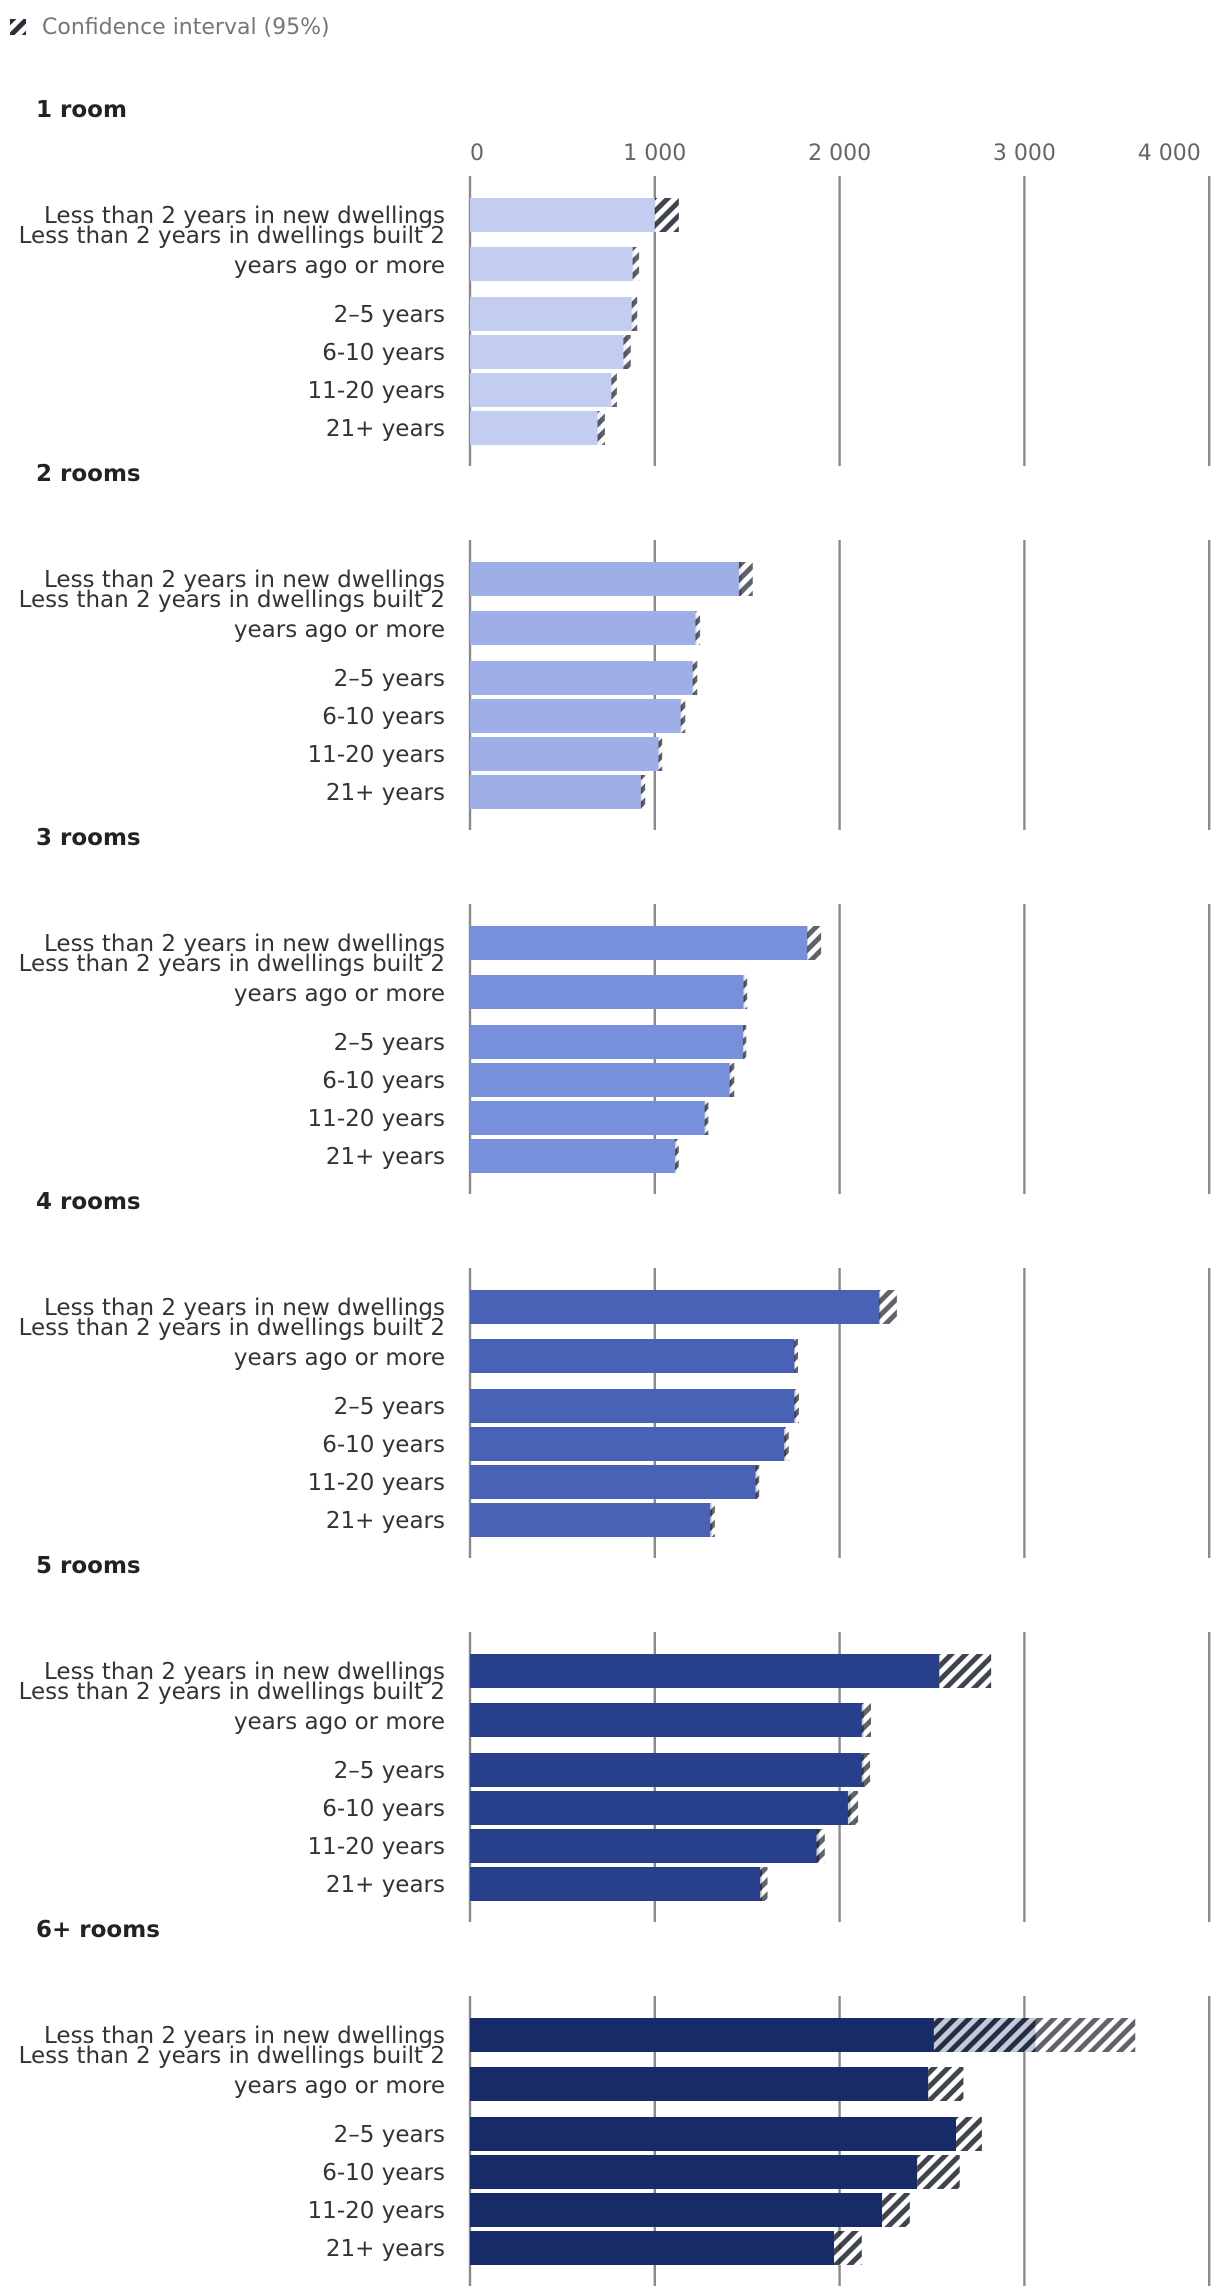 The image size is (1220, 2294). What do you see at coordinates (88, 1566) in the screenshot?
I see `panel-title: 5 rooms` at bounding box center [88, 1566].